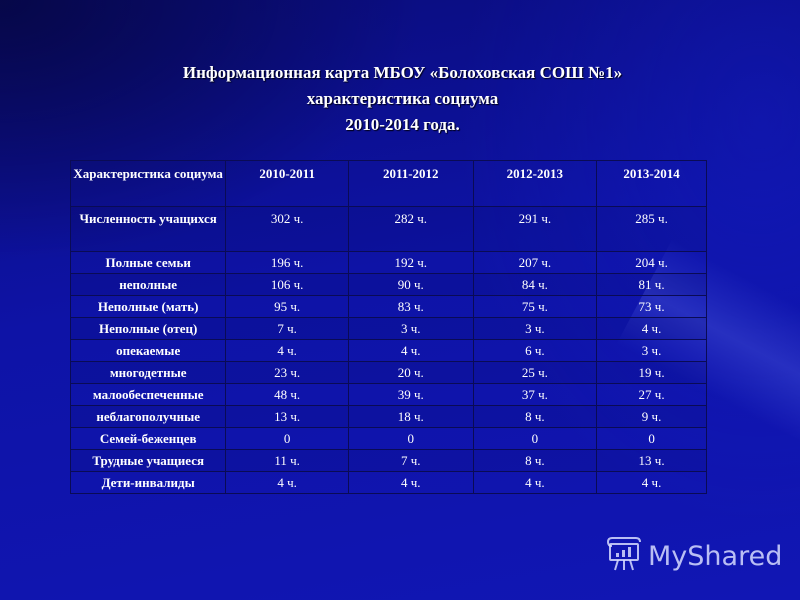 This screenshot has width=800, height=600. I want to click on header-characteristic: Характеристика социума, so click(148, 183).